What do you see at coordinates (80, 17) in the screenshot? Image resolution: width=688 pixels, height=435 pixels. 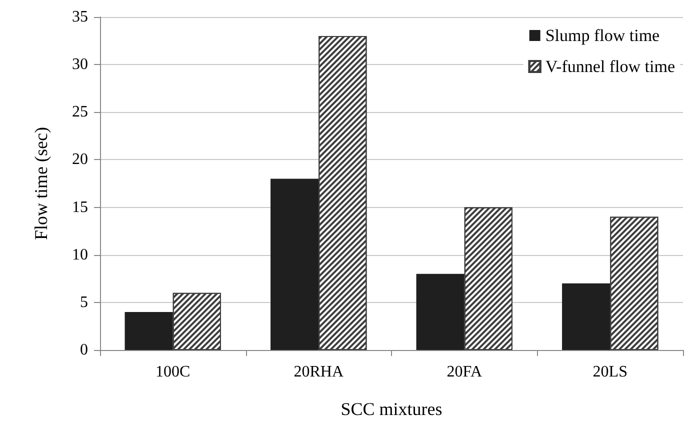 I see `y-tick-label: 35` at bounding box center [80, 17].